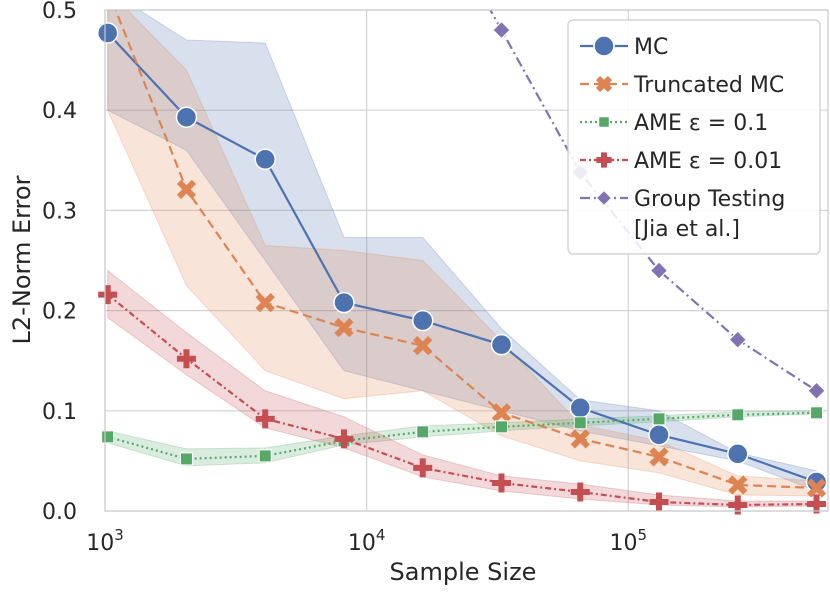 The width and height of the screenshot is (830, 593). I want to click on x-tick-label: 10³, so click(105, 541).